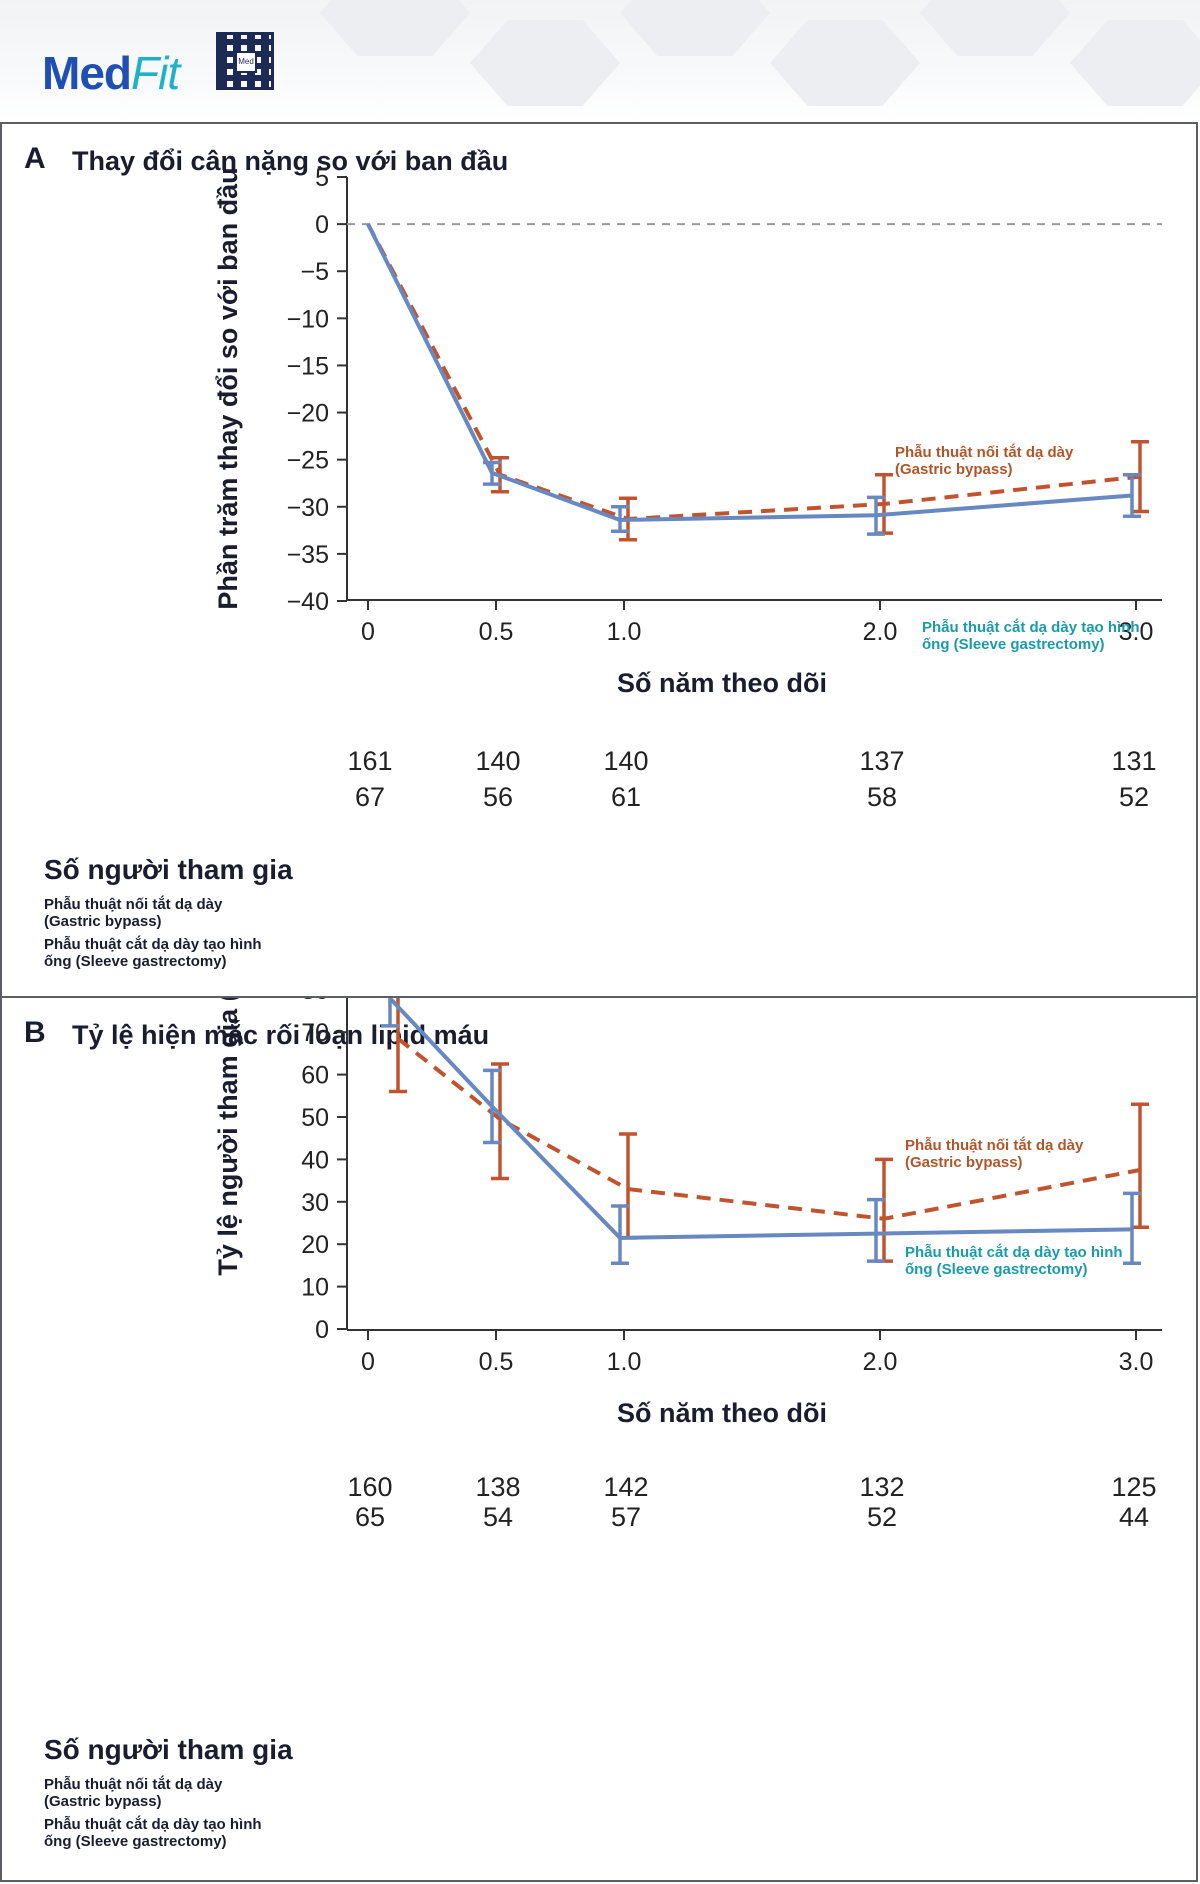 The width and height of the screenshot is (1200, 1884). I want to click on panel-letter: B, so click(35, 1032).